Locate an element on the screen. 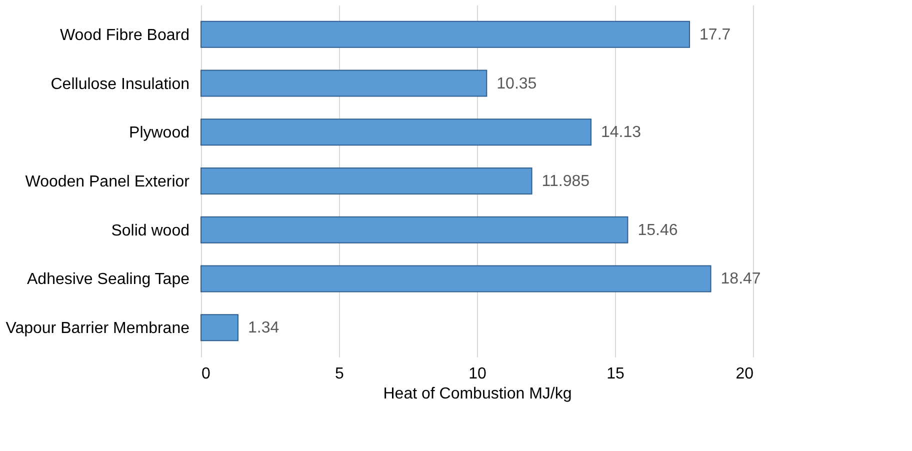 This screenshot has height=451, width=912. x-tick-label: 15 is located at coordinates (615, 374).